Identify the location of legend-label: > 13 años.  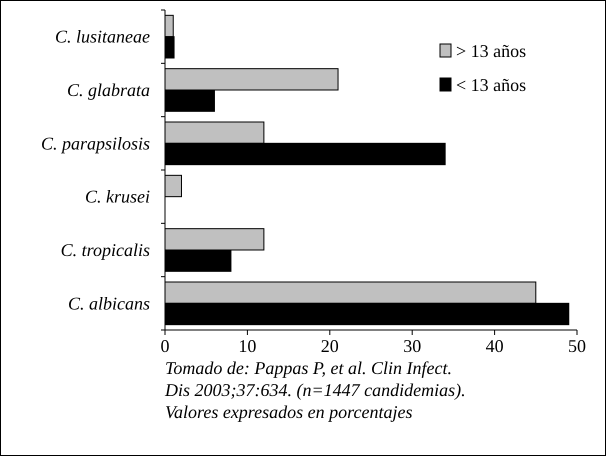
(491, 51).